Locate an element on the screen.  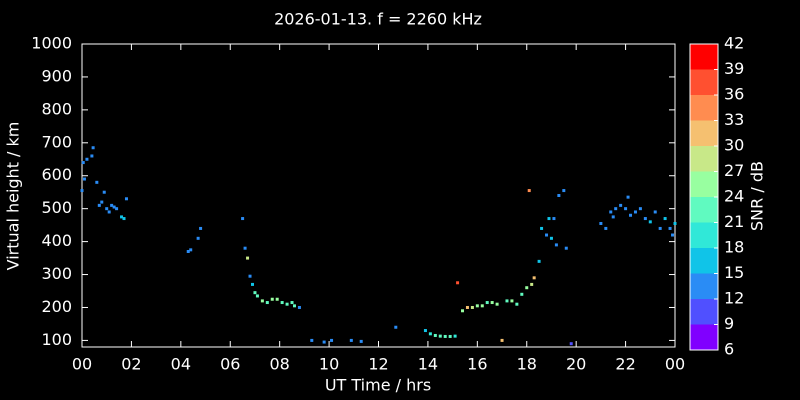
y-tick-label: 700 is located at coordinates (56, 141).